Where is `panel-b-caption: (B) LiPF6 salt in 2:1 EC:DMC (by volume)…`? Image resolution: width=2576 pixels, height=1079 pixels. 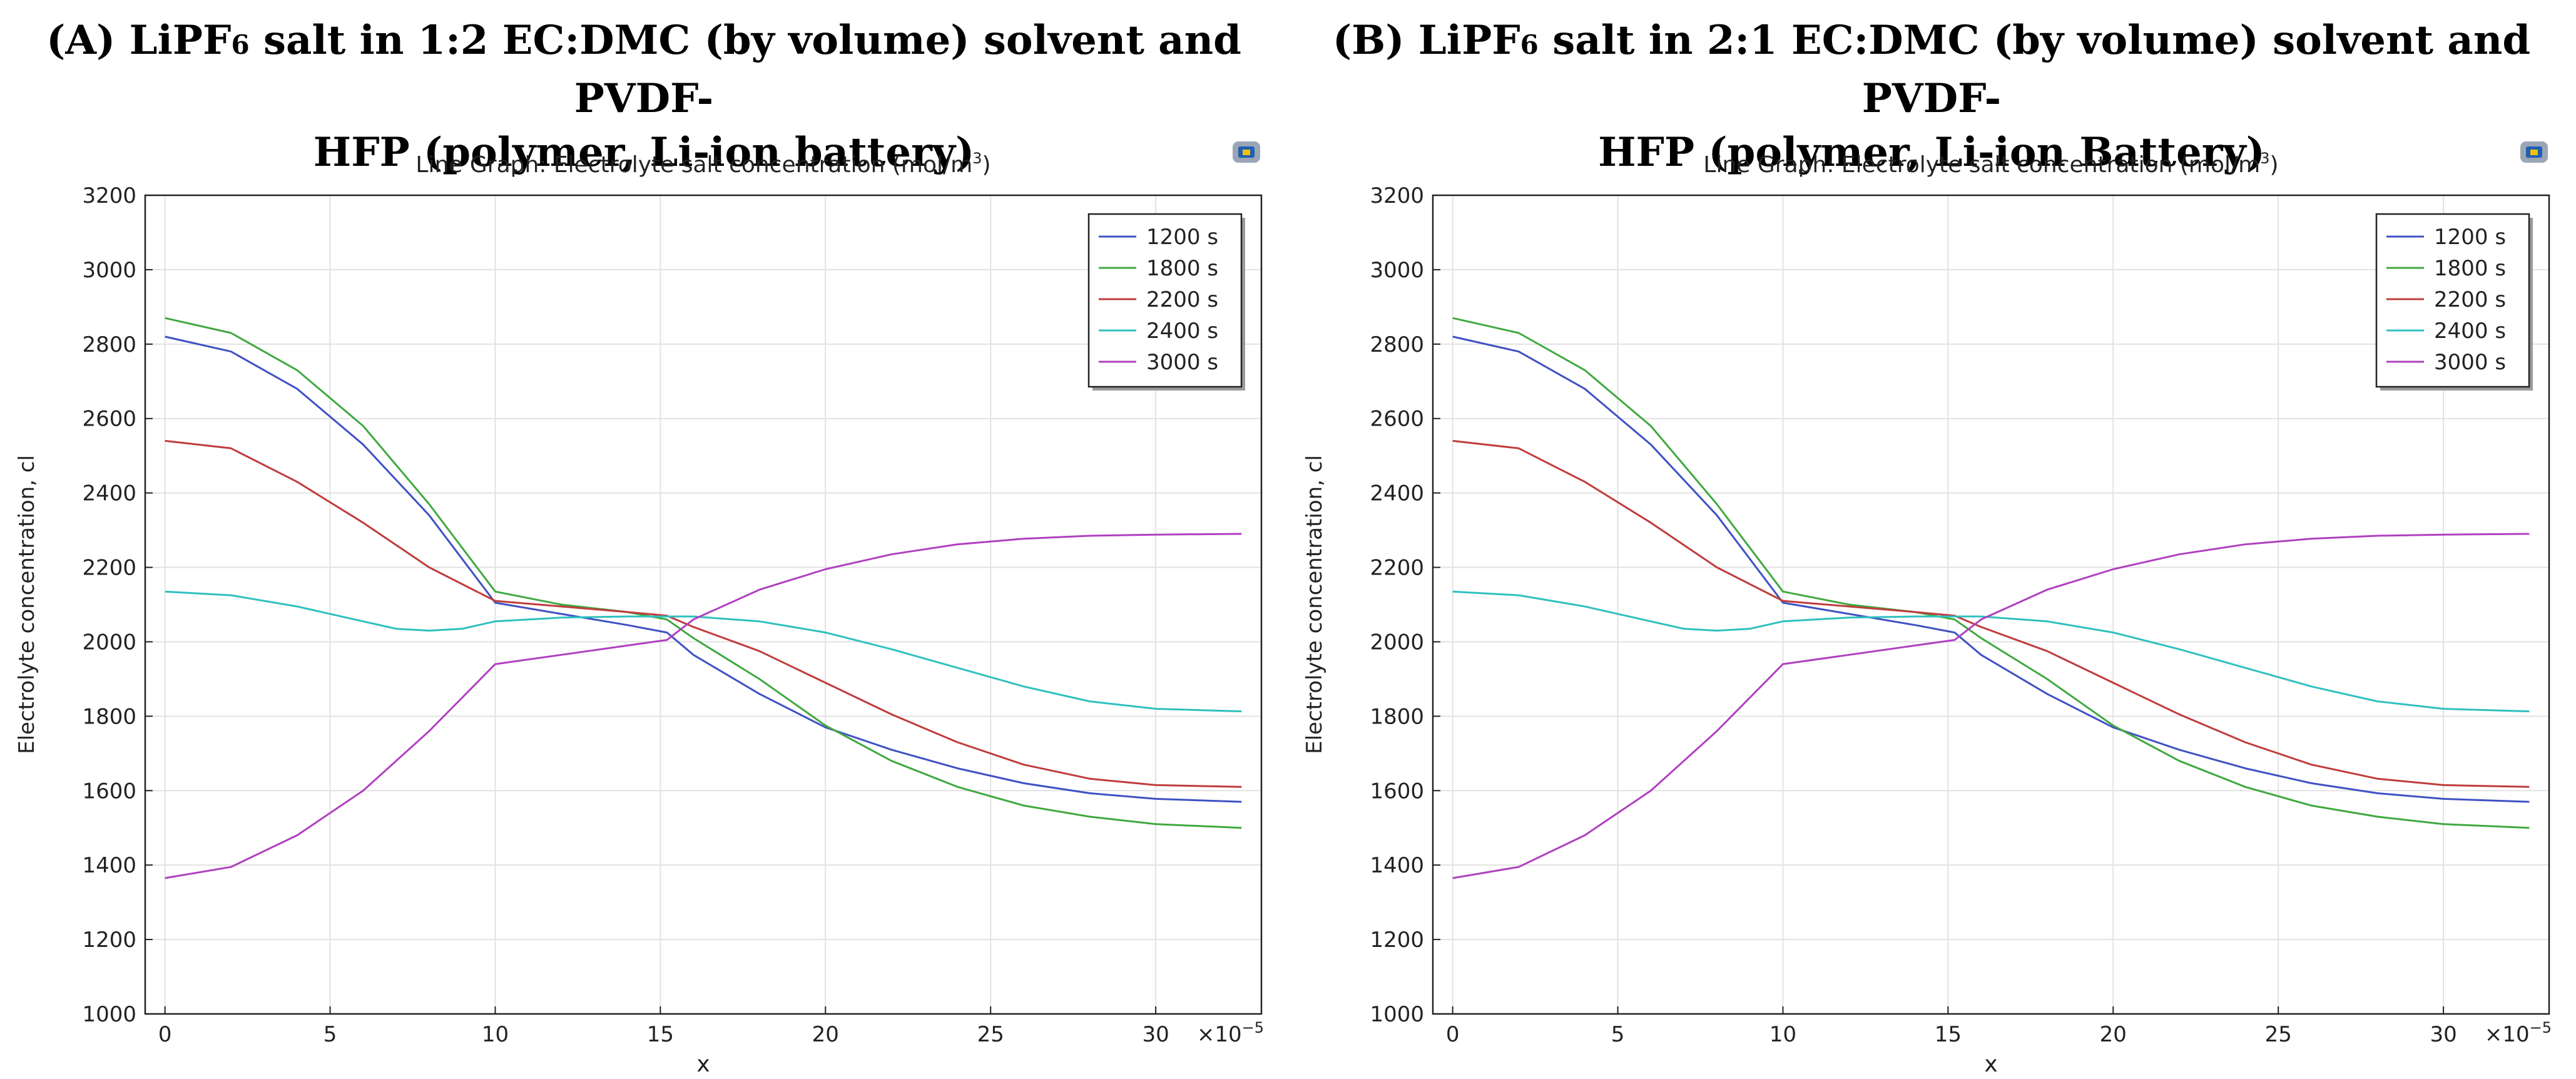
panel-b-caption: (B) LiPF6 salt in 2:1 EC:DMC (by volume)… is located at coordinates (1932, 97).